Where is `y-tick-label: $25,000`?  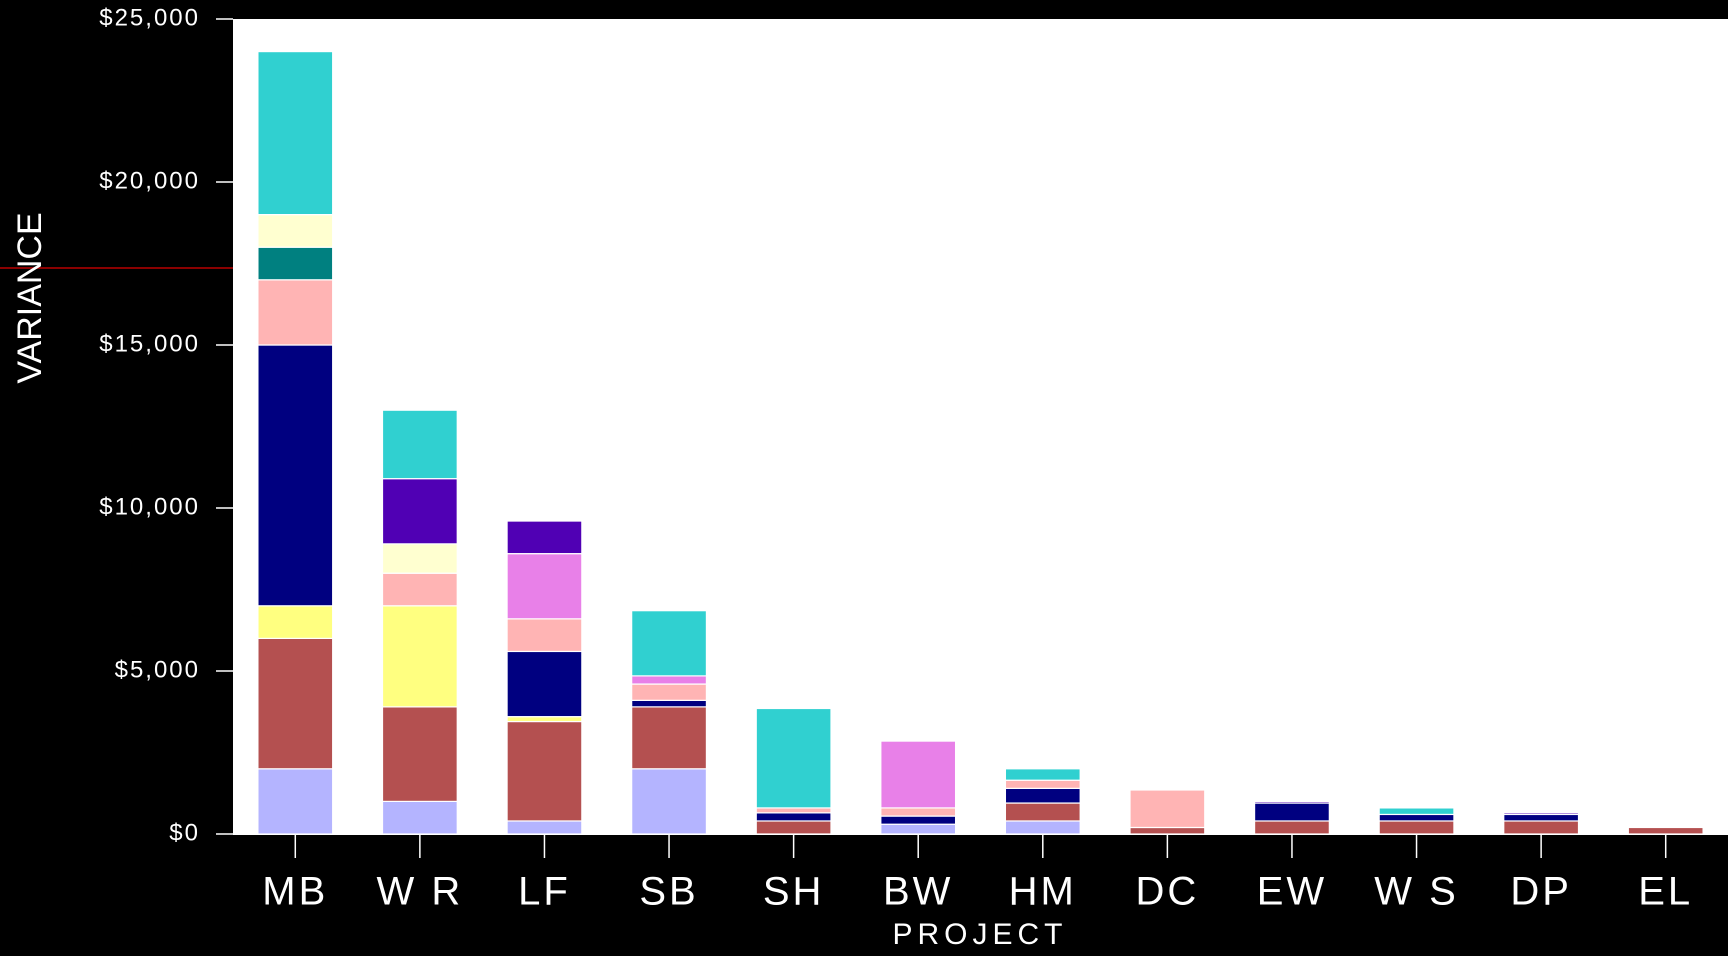 y-tick-label: $25,000 is located at coordinates (149, 17).